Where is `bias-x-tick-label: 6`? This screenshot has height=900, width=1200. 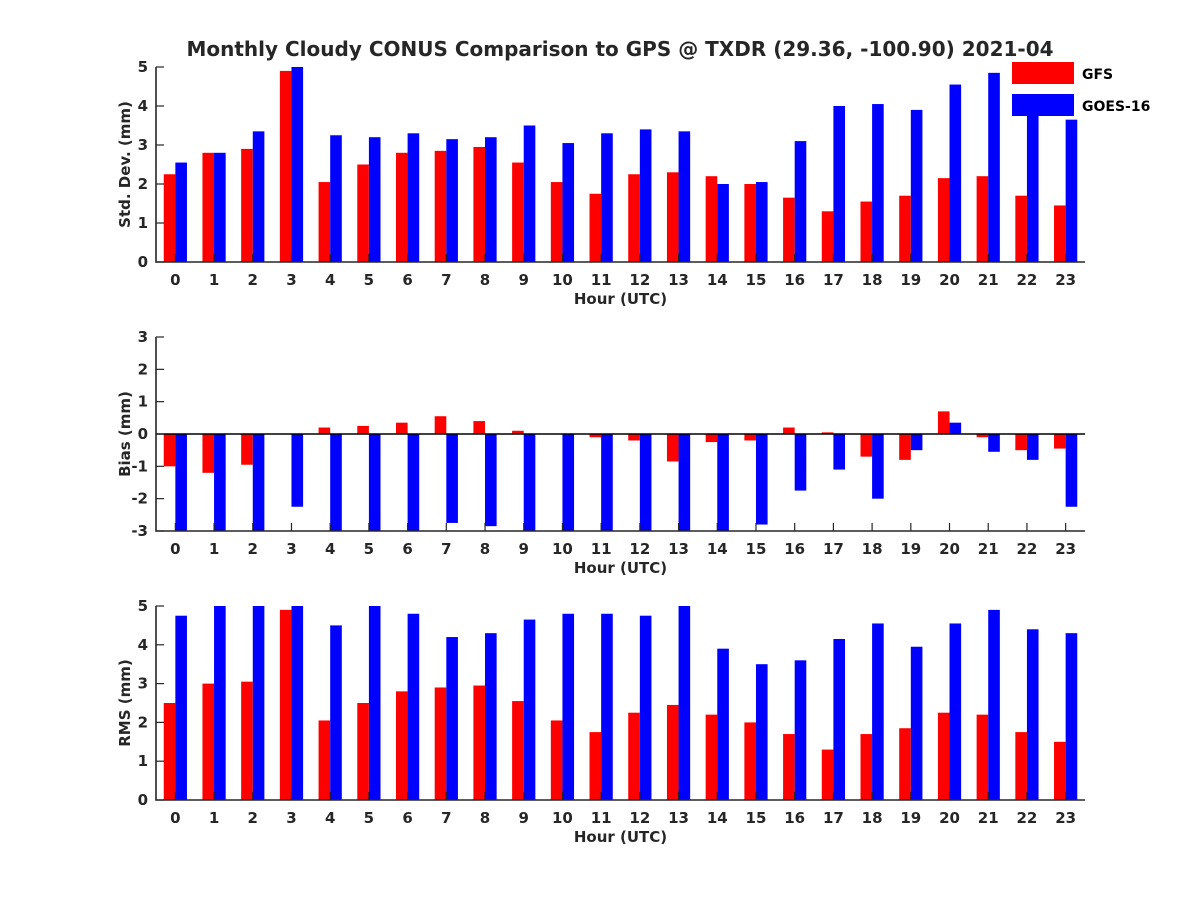
bias-x-tick-label: 6 is located at coordinates (407, 549).